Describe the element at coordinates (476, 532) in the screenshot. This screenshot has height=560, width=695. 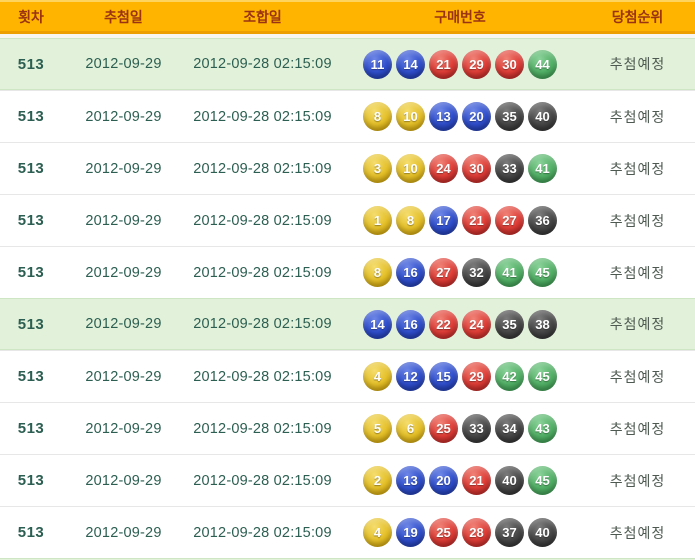
I see `lotto-ball: 28` at that location.